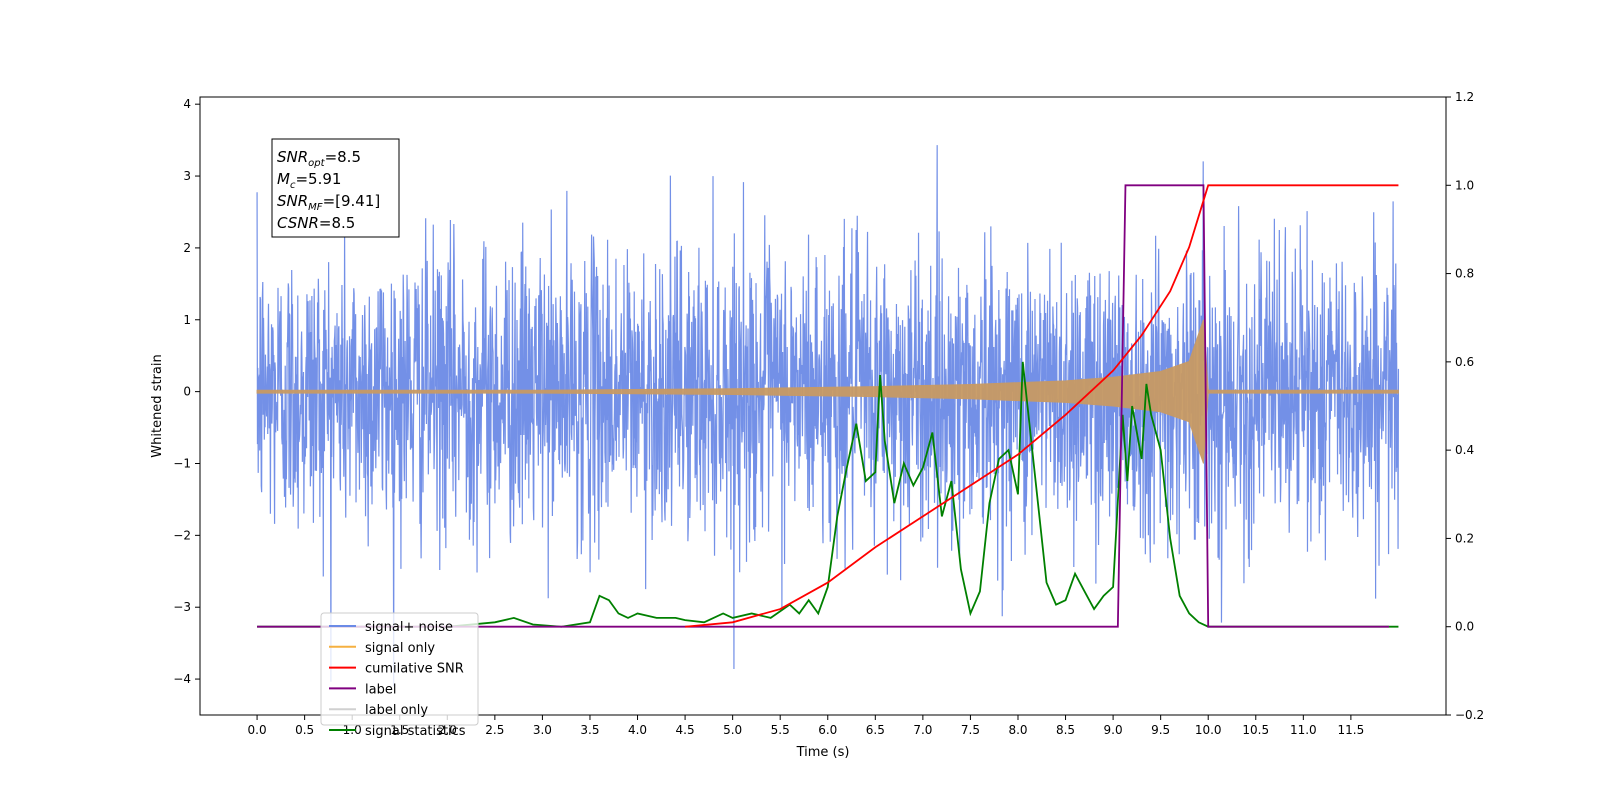 Image resolution: width=1600 pixels, height=800 pixels. I want to click on y-tick-label: −1, so click(182, 463).